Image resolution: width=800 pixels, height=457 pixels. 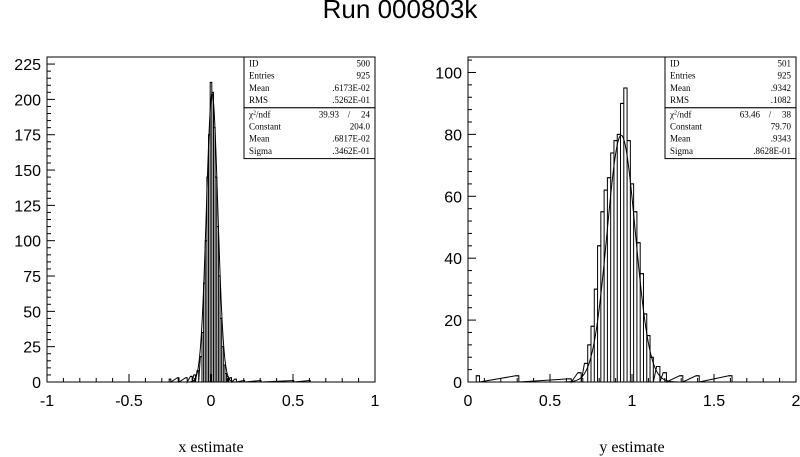 I want to click on fit-param-value: .3462E-01, so click(x=351, y=151).